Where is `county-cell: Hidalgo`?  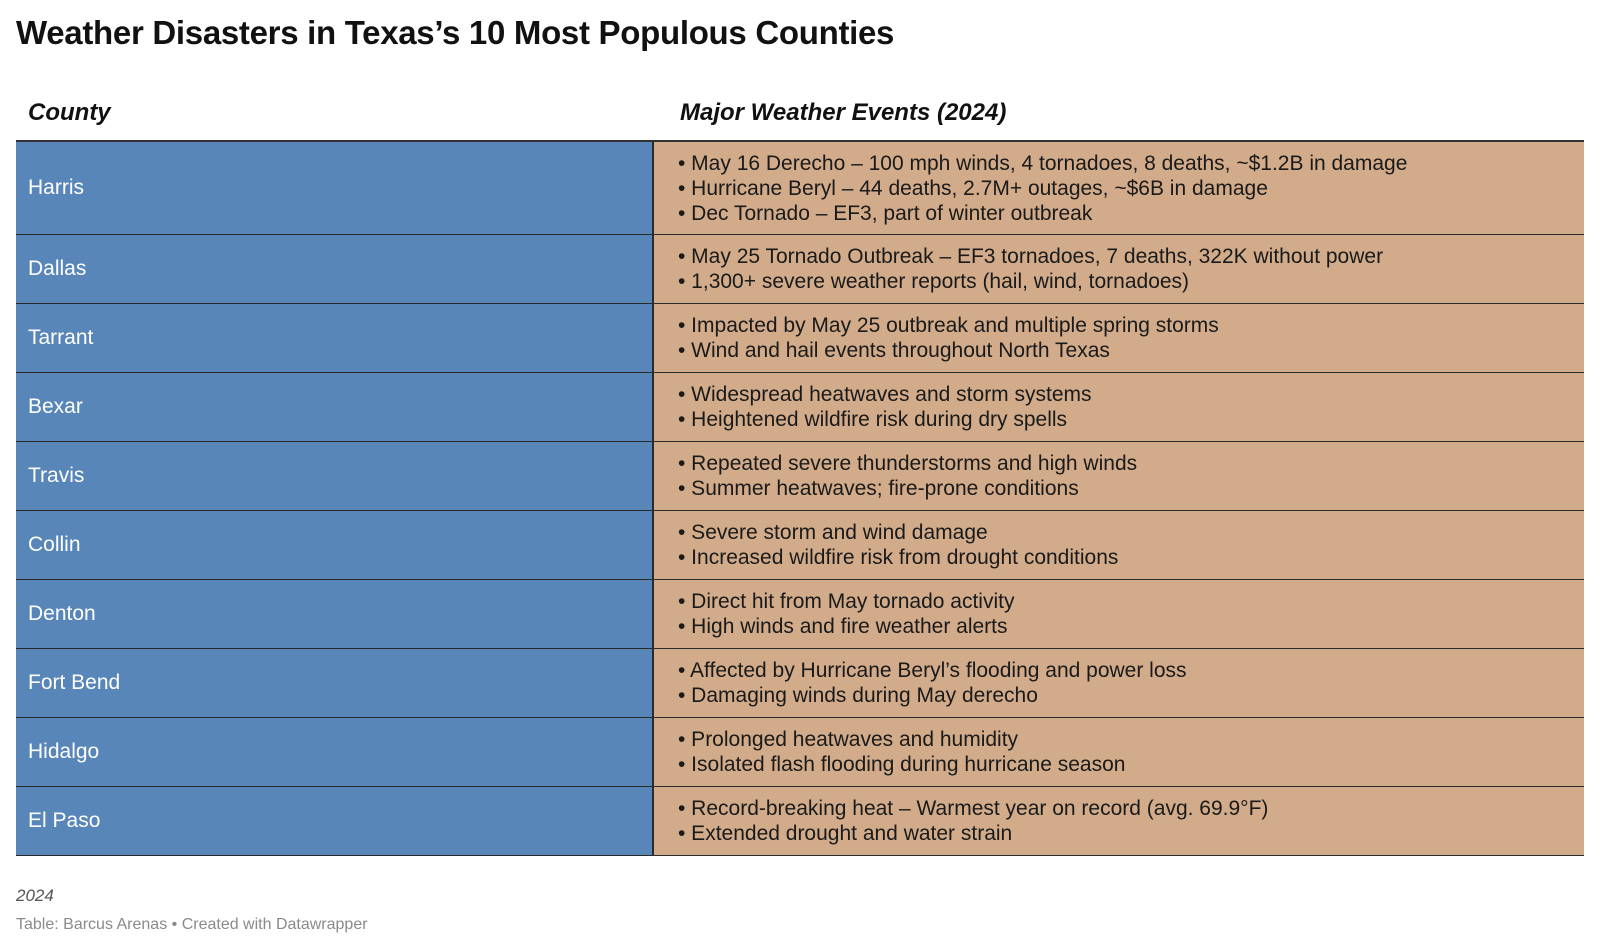 county-cell: Hidalgo is located at coordinates (335, 752).